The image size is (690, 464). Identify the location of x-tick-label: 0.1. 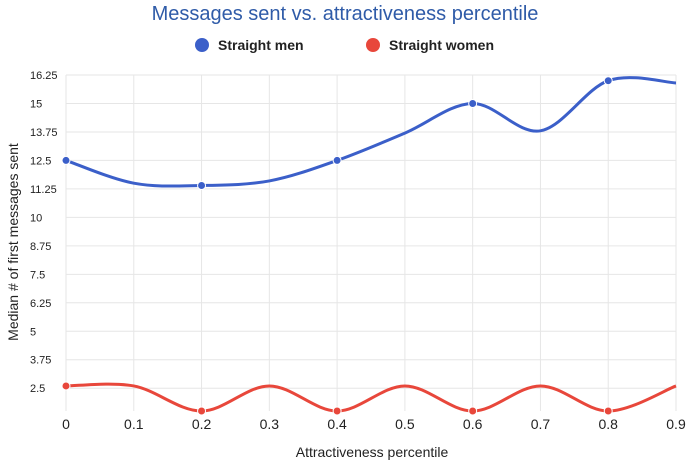
(134, 424).